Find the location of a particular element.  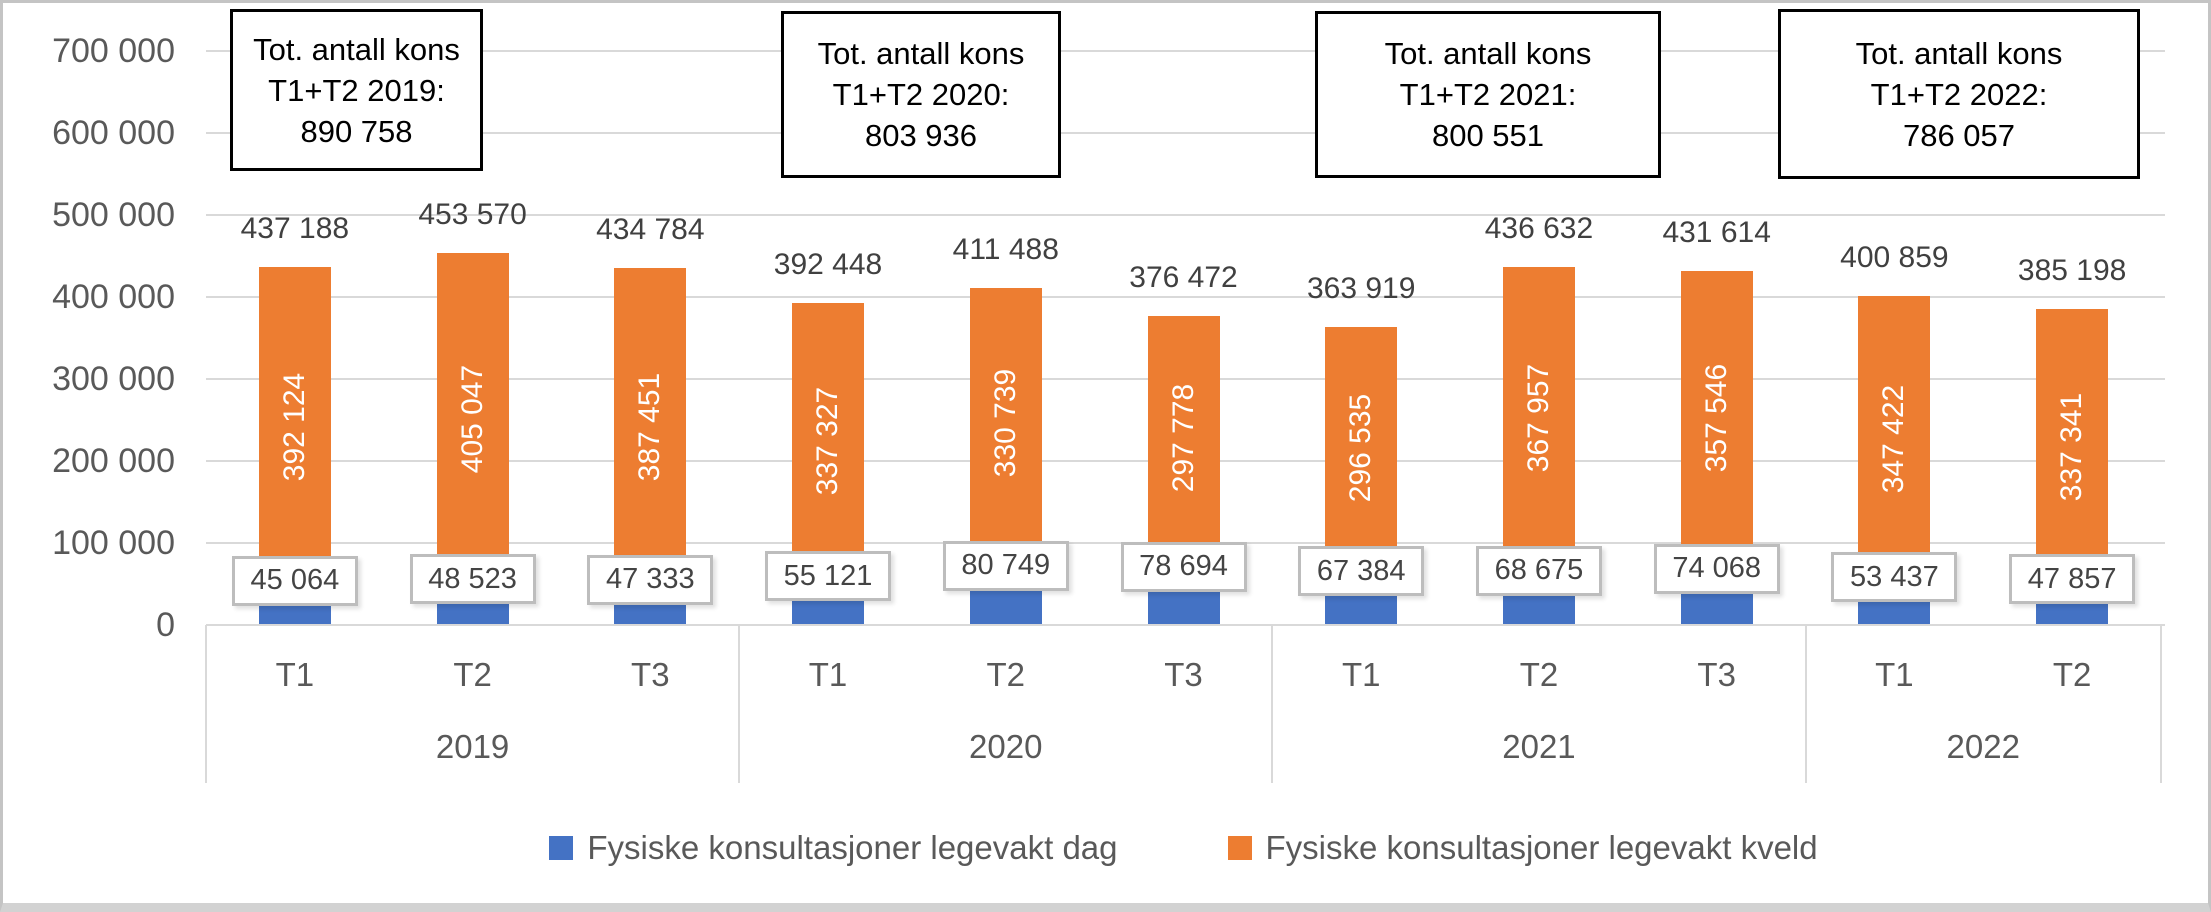

bar-dag-value-box: 45 064 is located at coordinates (294, 580).